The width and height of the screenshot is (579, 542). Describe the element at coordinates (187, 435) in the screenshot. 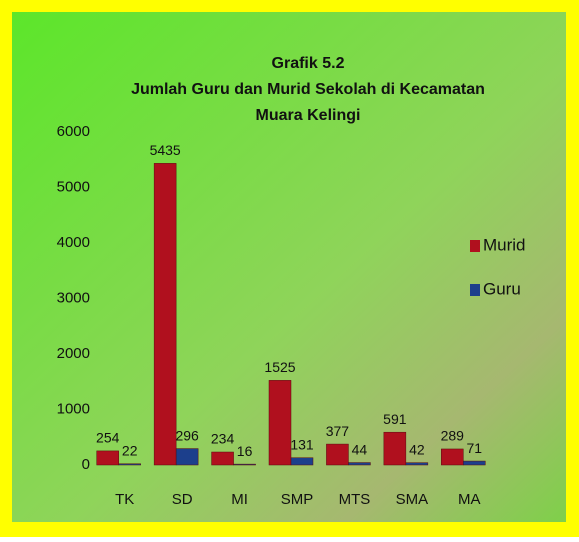

I see `value-label: 296` at that location.